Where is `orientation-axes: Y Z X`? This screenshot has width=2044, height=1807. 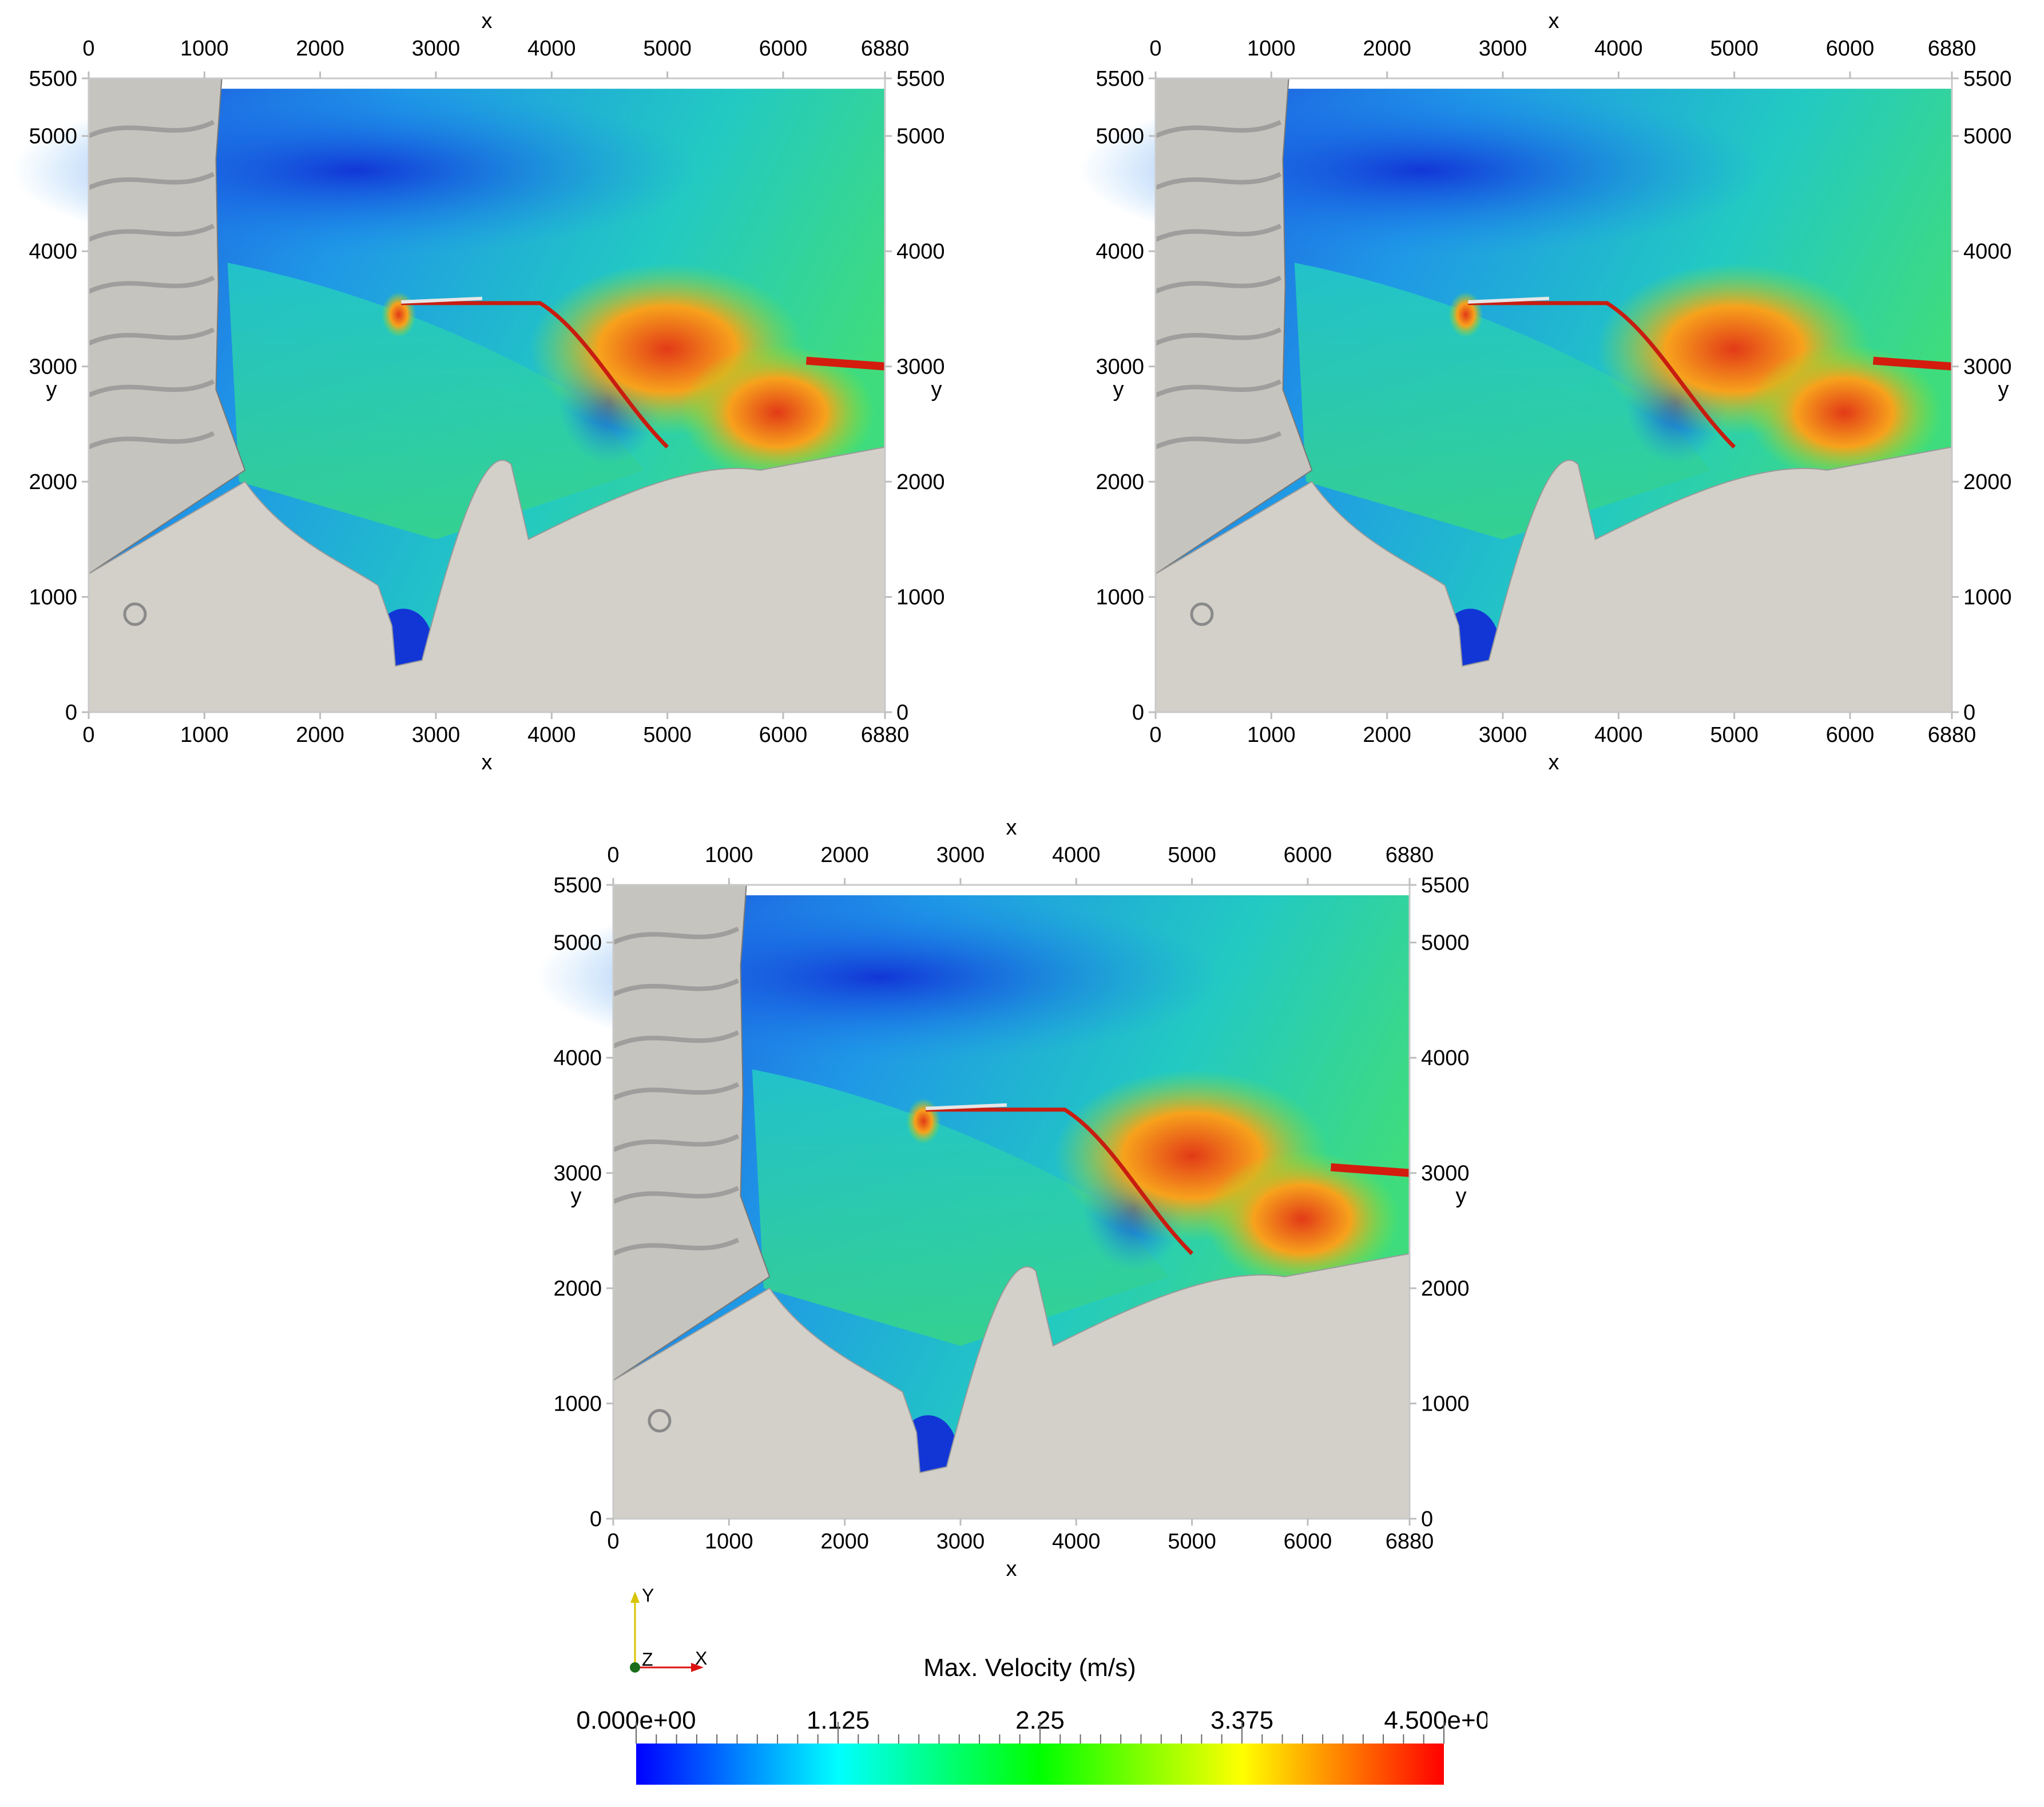
orientation-axes: Y Z X is located at coordinates (668, 1629).